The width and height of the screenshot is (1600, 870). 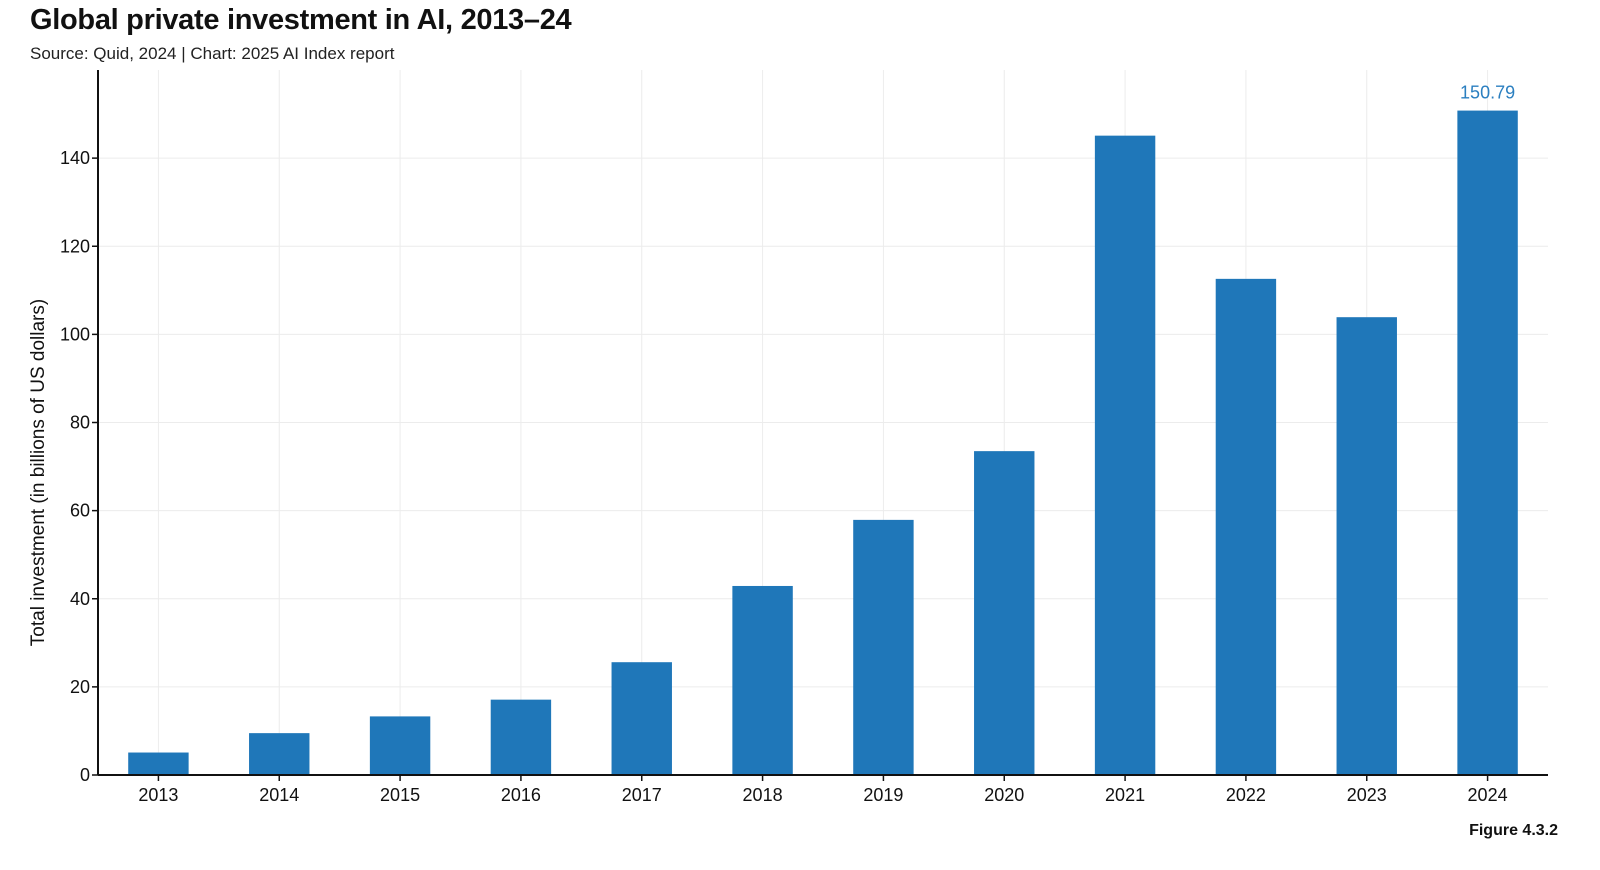 I want to click on figure-label: Figure 4.3.2, so click(x=1513, y=830).